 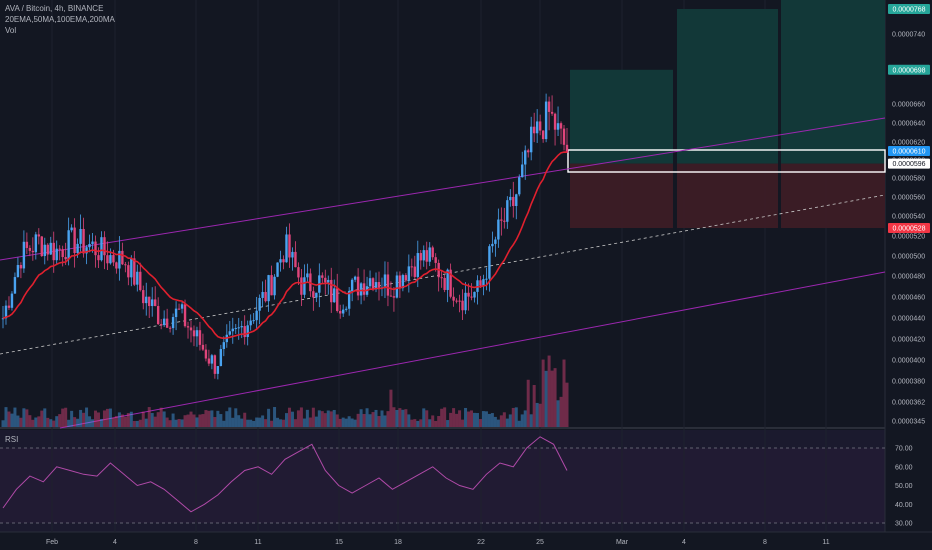 What do you see at coordinates (904, 486) in the screenshot?
I see `rsi-tick-label: 50.00` at bounding box center [904, 486].